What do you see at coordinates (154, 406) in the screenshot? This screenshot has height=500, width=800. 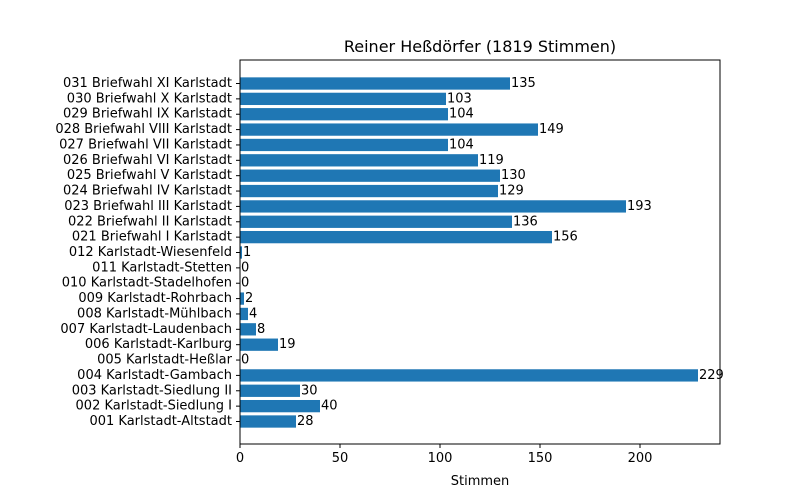 I see `category-label: 002 Karlstadt-Siedlung I` at bounding box center [154, 406].